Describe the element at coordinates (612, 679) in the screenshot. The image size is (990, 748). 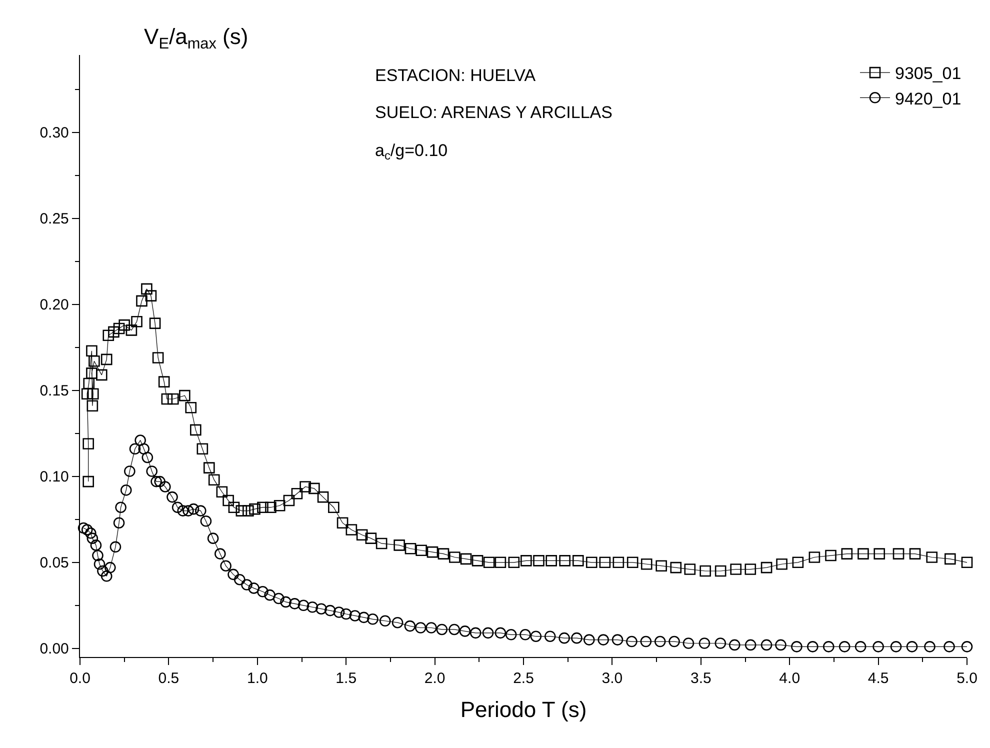
I see `x-tick-label: 3.0` at that location.